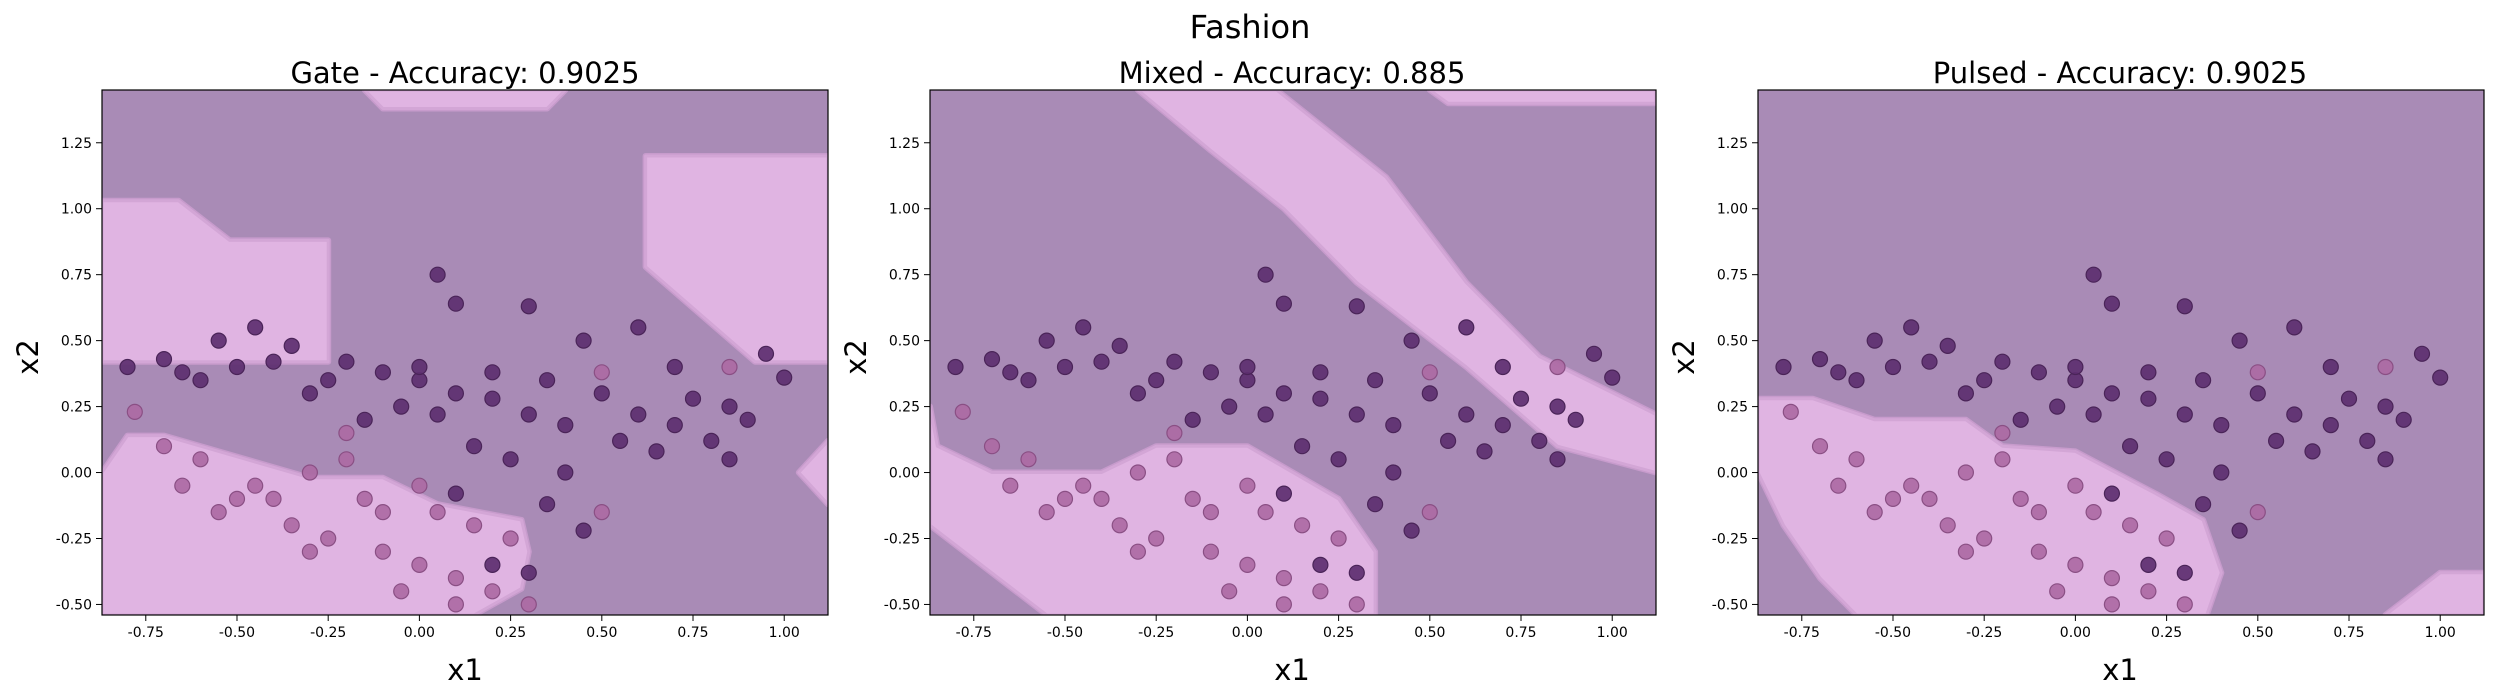 Image resolution: width=2500 pixels, height=700 pixels. Describe the element at coordinates (2120, 670) in the screenshot. I see `xlabel-pulsed: x1` at that location.